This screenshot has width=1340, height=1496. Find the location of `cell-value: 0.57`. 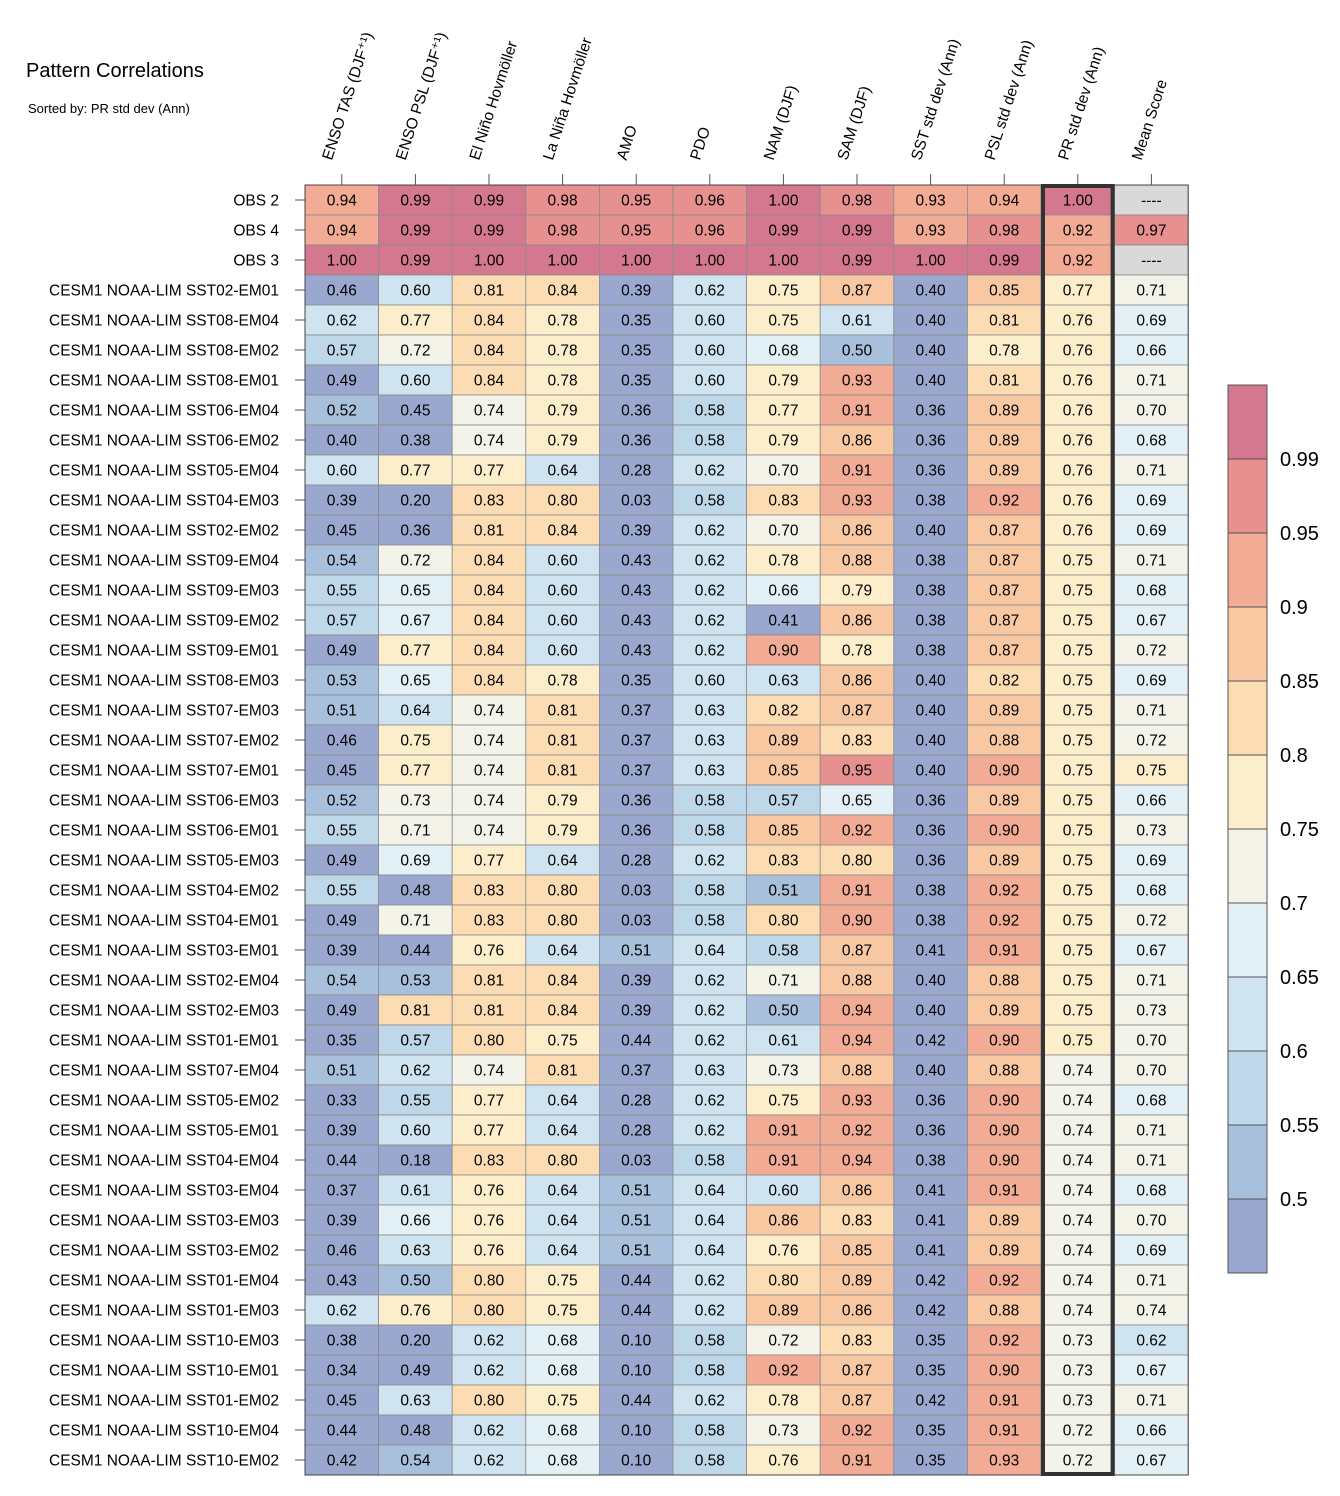

cell-value: 0.57 is located at coordinates (783, 801).